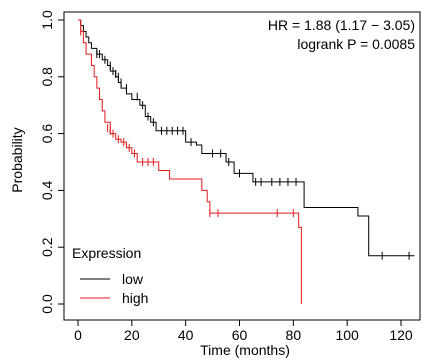  What do you see at coordinates (132, 335) in the screenshot?
I see `x-tick-label: 20` at bounding box center [132, 335].